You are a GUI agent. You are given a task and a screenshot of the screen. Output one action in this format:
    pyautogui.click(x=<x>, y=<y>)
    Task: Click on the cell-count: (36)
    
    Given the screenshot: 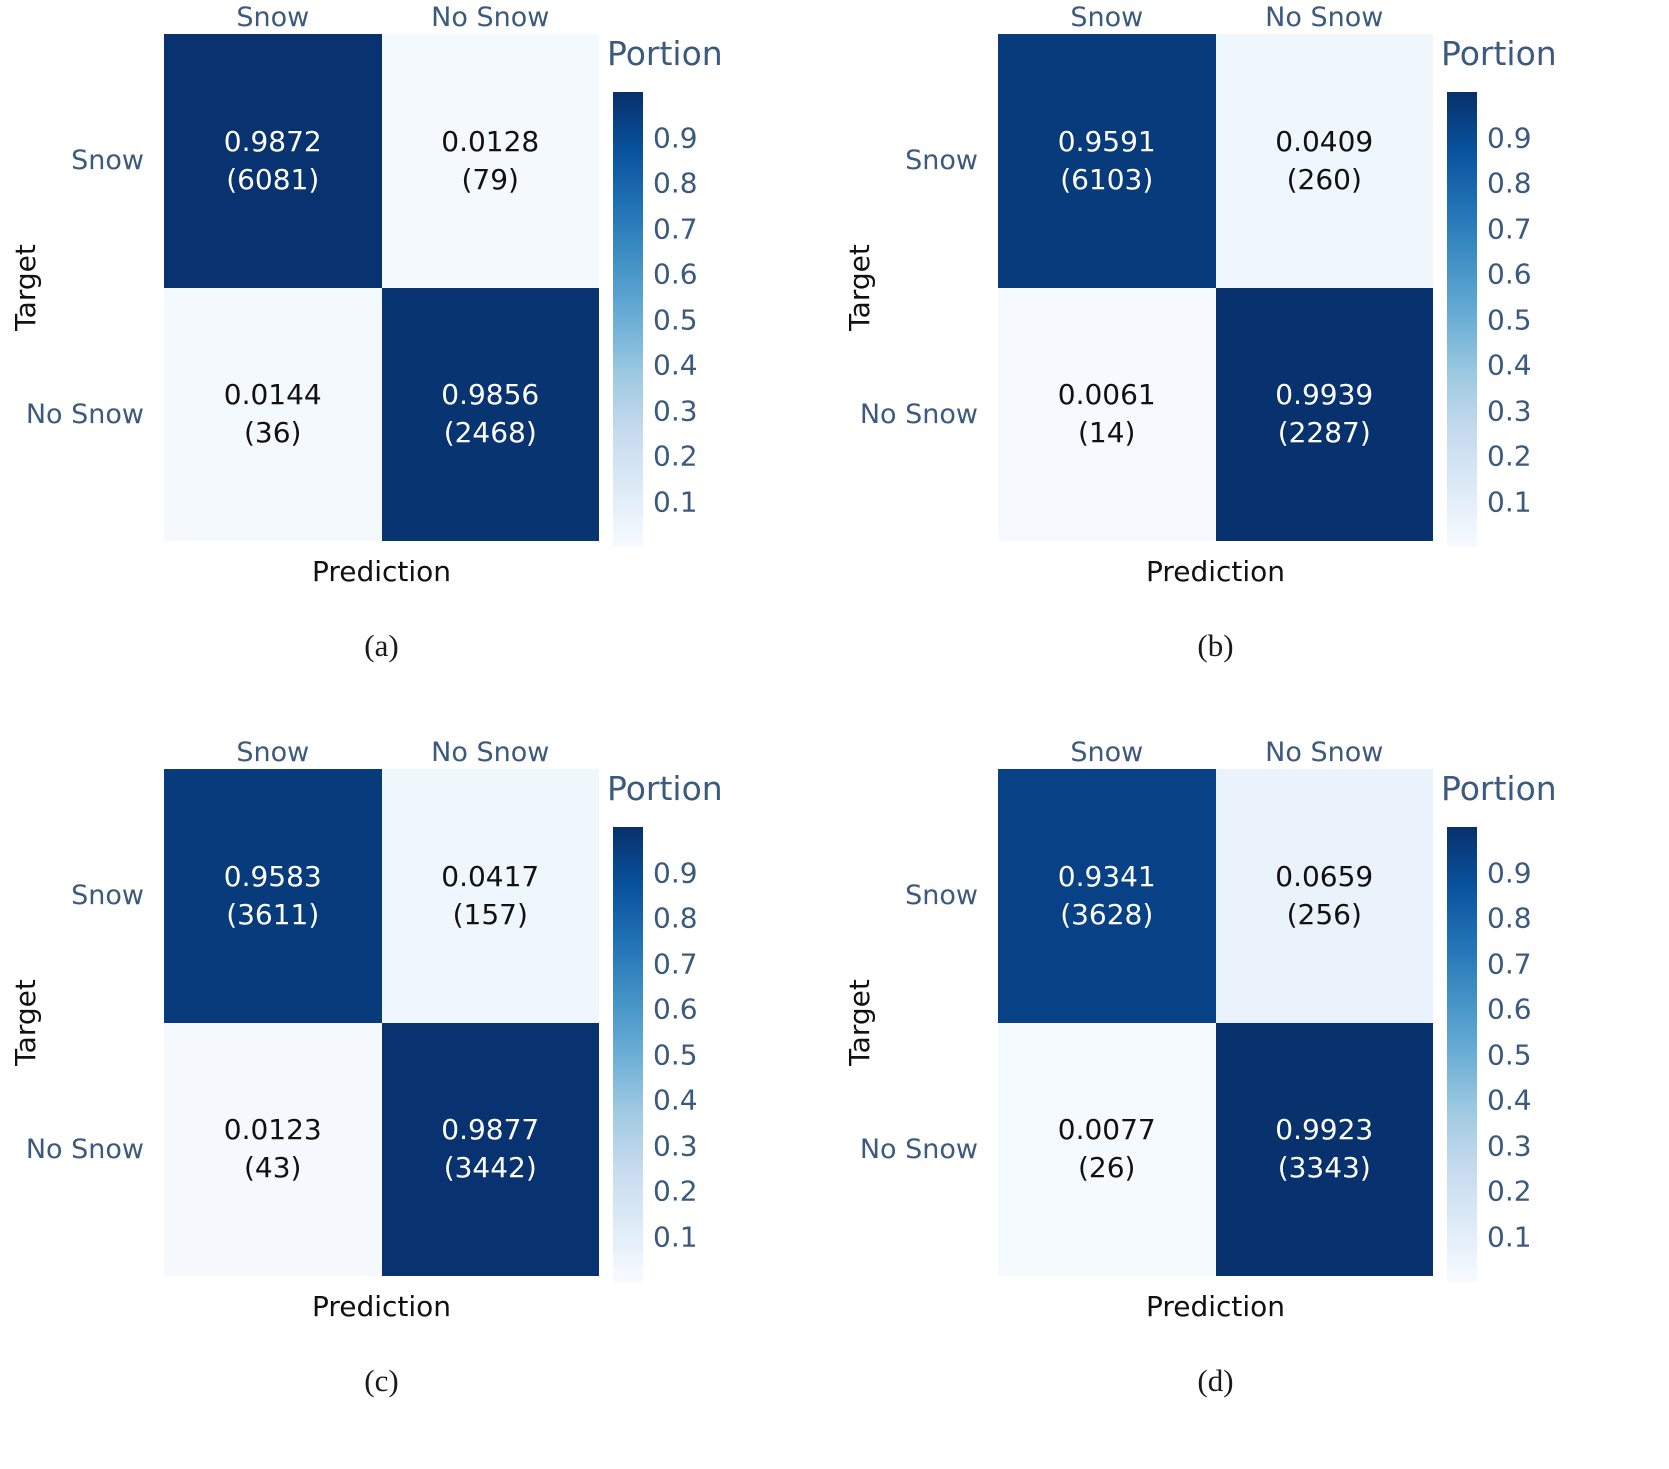 What is the action you would take?
    pyautogui.click(x=273, y=433)
    